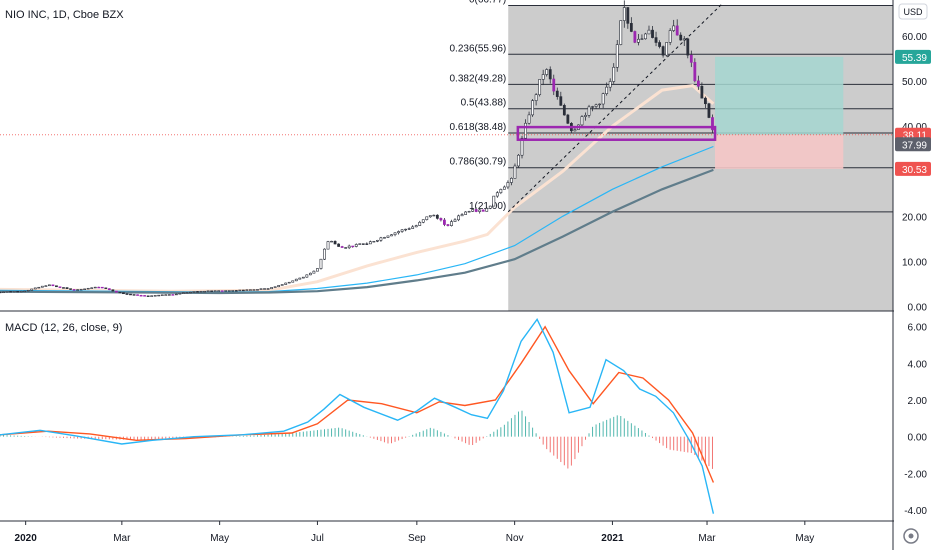 Image resolution: width=932 pixels, height=550 pixels. What do you see at coordinates (515, 538) in the screenshot?
I see `time-tick-label: Nov` at bounding box center [515, 538].